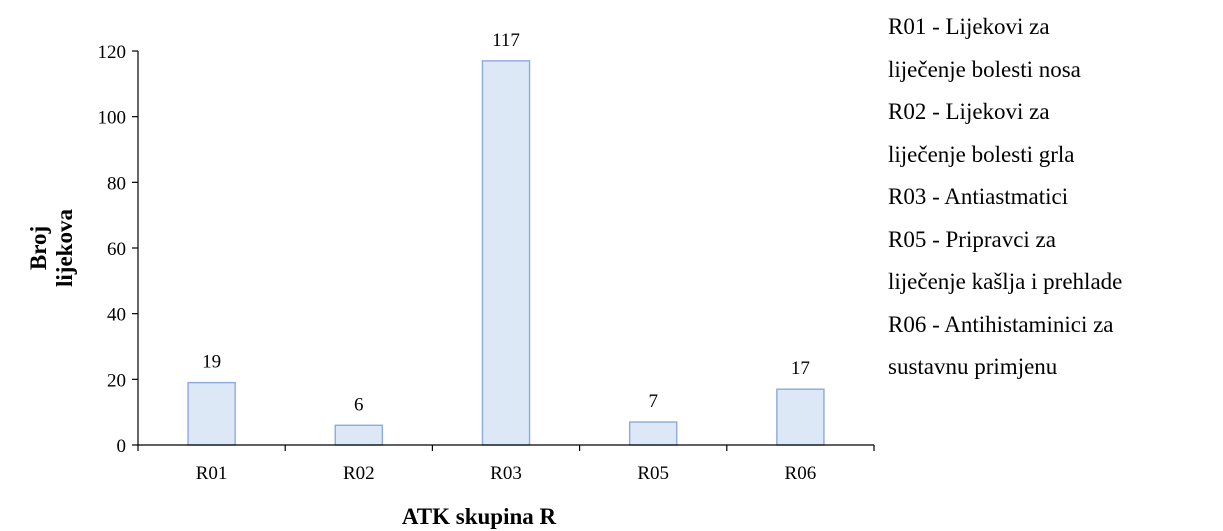 The image size is (1223, 531). What do you see at coordinates (359, 404) in the screenshot?
I see `data-label-R02: 6` at bounding box center [359, 404].